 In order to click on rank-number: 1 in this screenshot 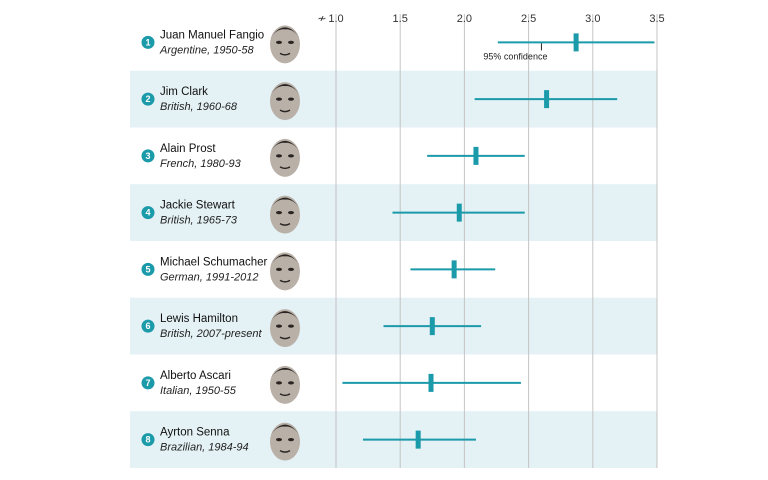, I will do `click(147, 42)`.